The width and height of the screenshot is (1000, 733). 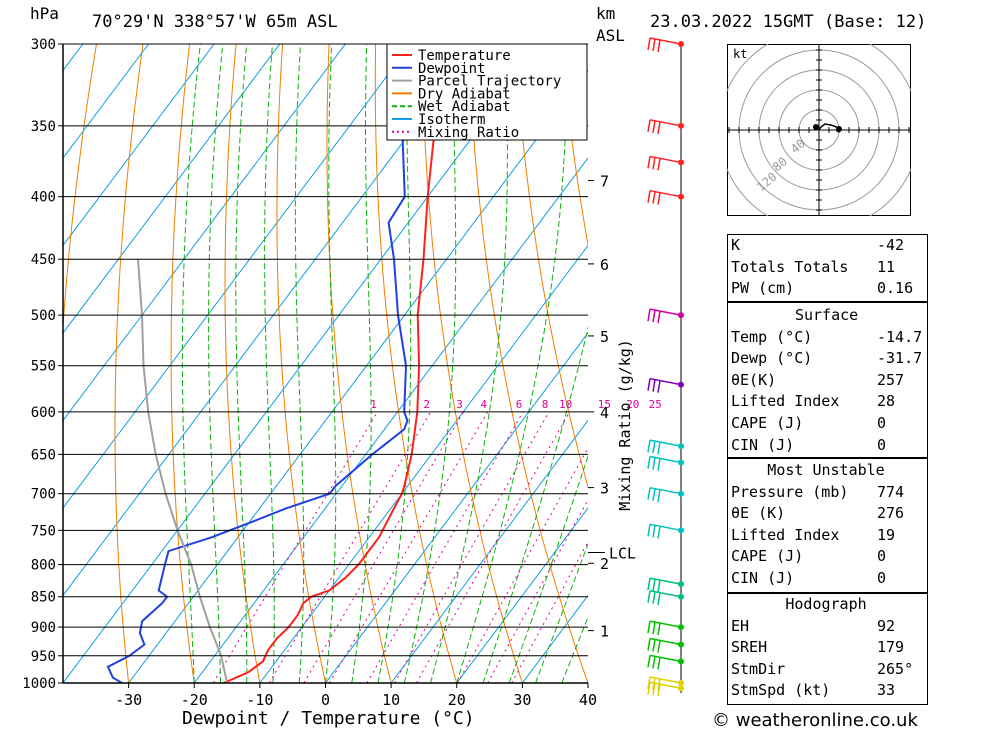 What do you see at coordinates (43, 598) in the screenshot?
I see `pressure-tick-label: 850` at bounding box center [43, 598].